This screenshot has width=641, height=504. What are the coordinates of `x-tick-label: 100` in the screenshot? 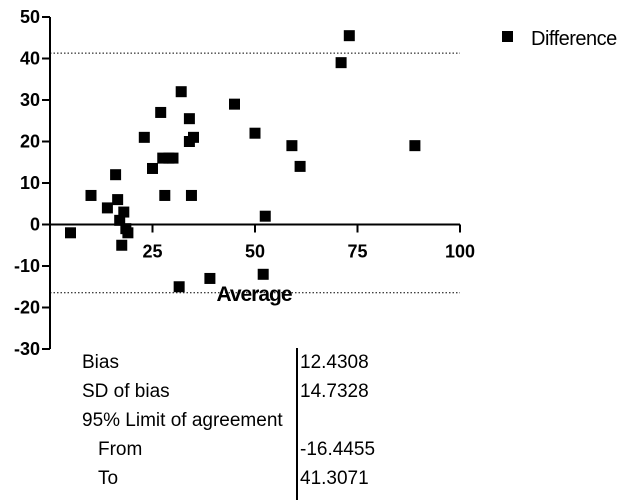 It's located at (460, 252).